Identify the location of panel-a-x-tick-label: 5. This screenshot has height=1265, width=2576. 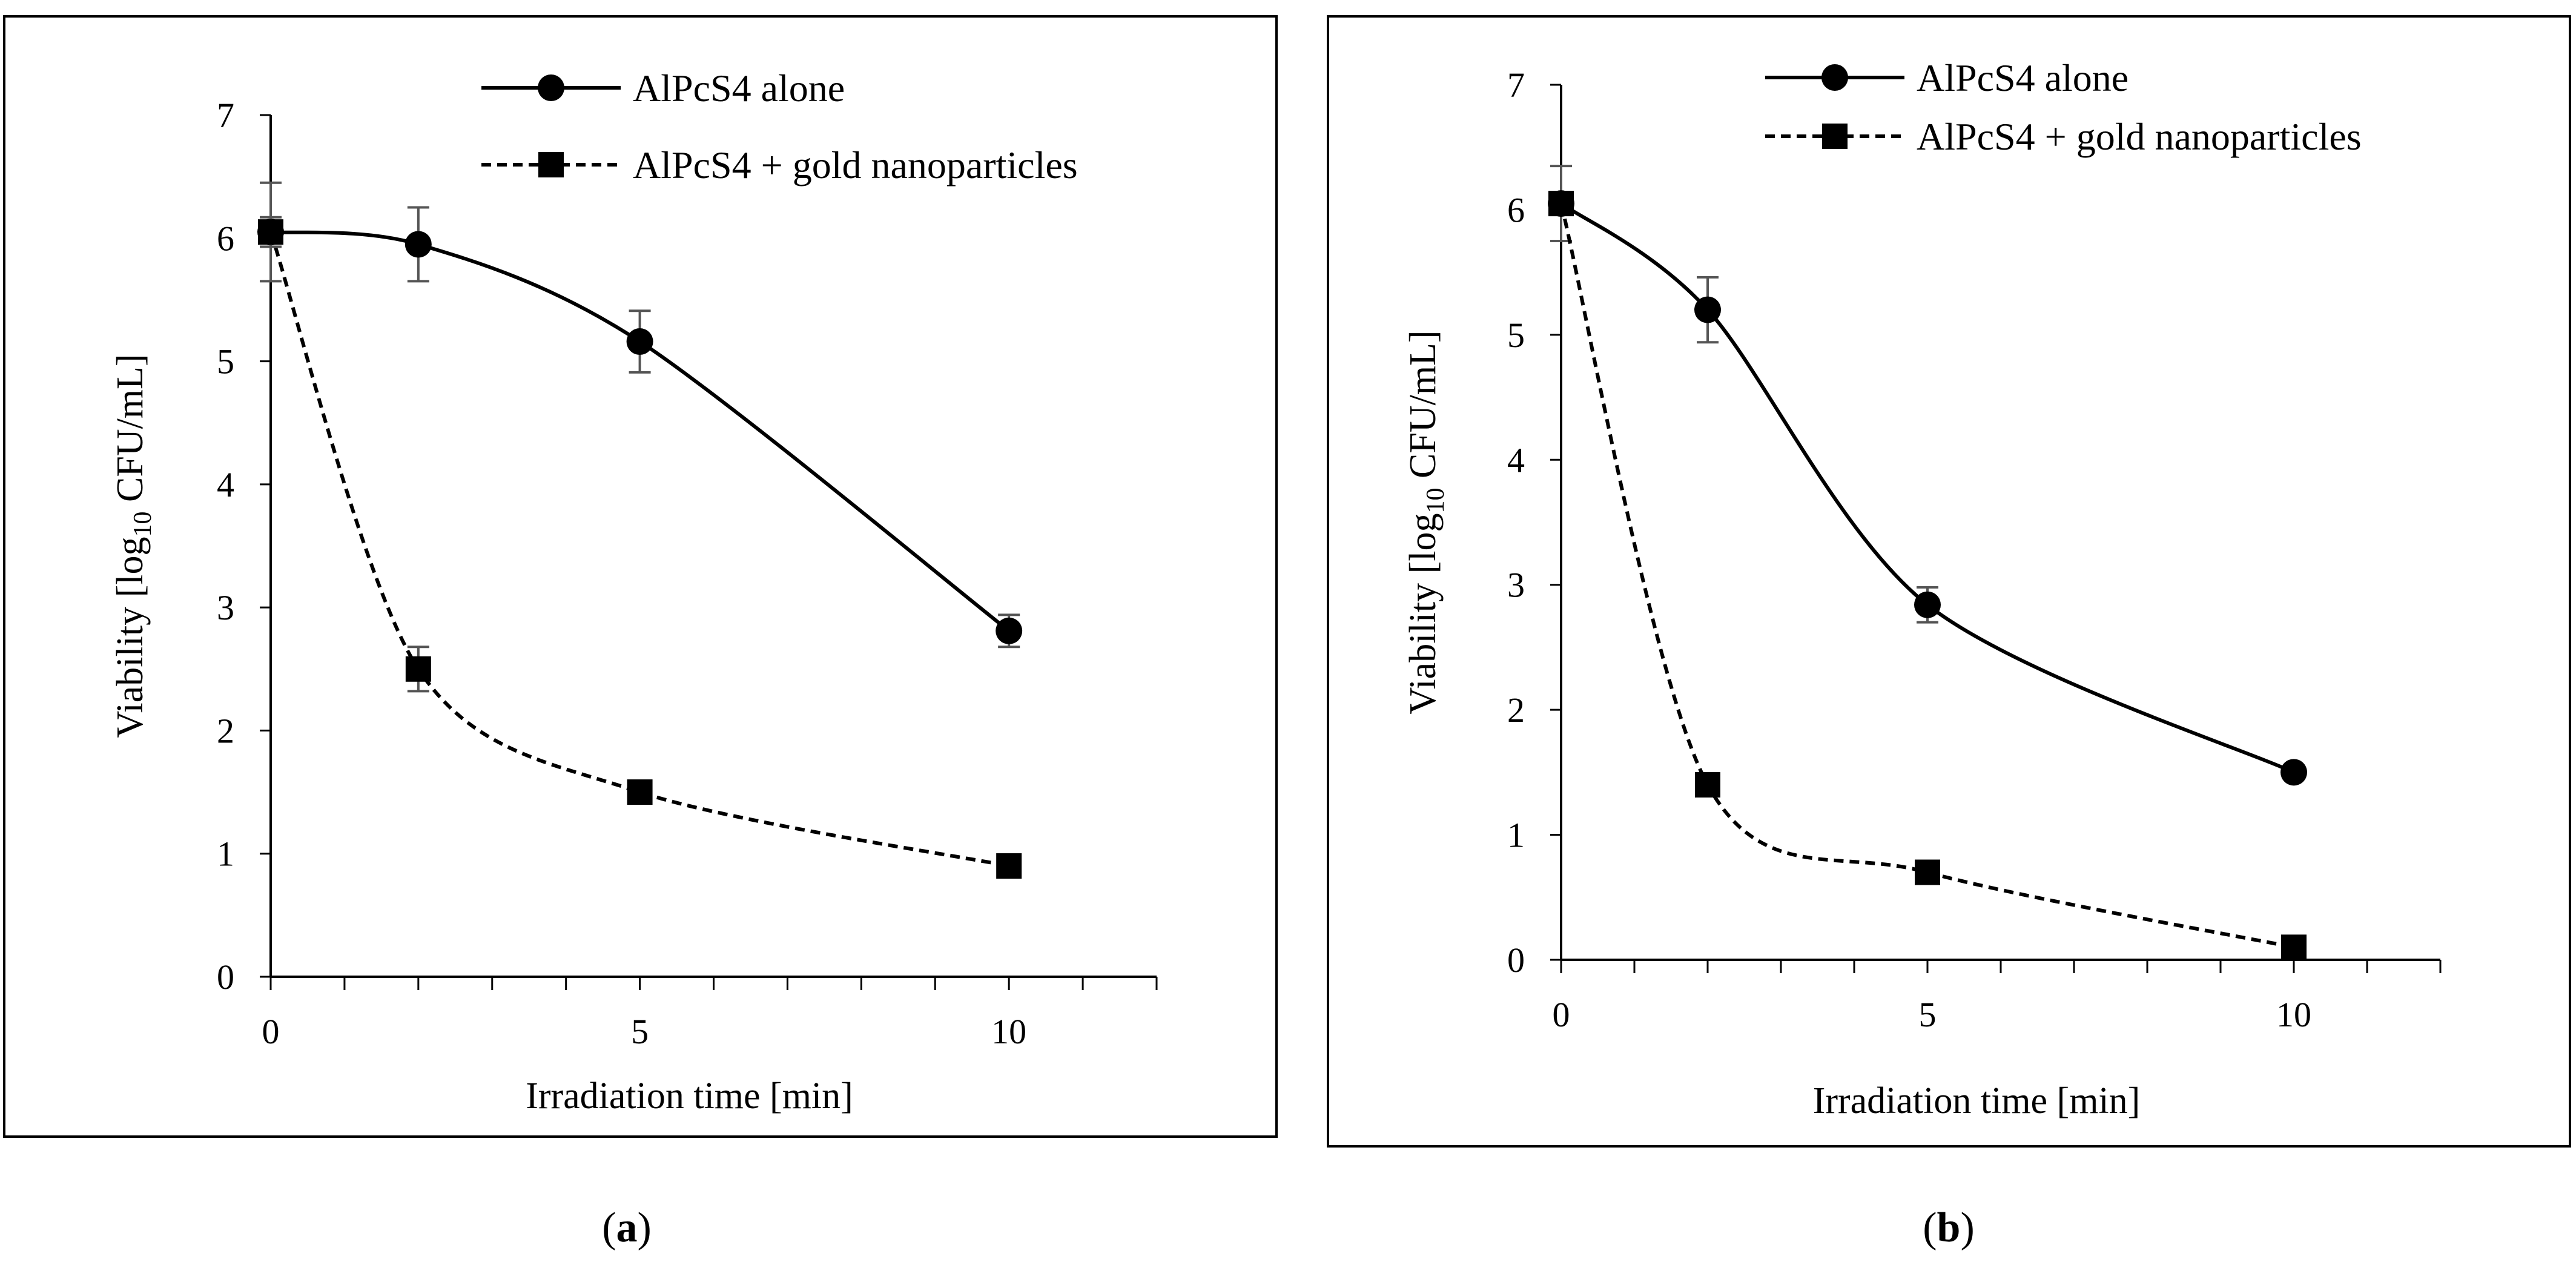
(640, 1032).